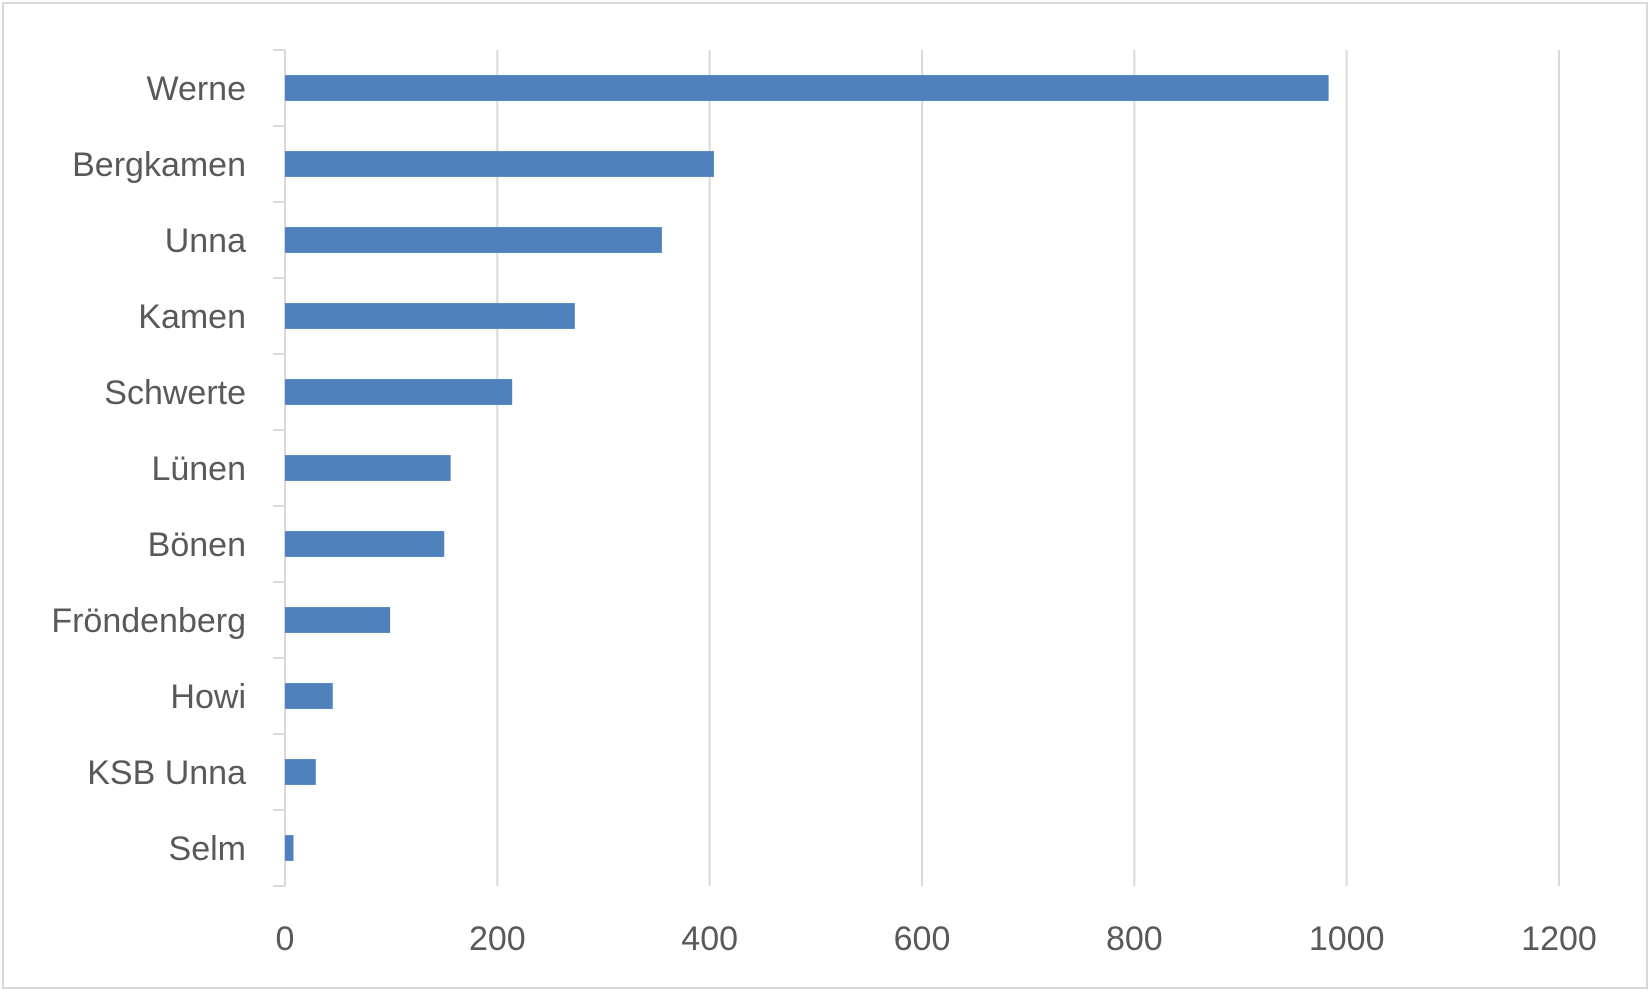 The image size is (1652, 993). Describe the element at coordinates (285, 939) in the screenshot. I see `x-tick-label: 0` at that location.